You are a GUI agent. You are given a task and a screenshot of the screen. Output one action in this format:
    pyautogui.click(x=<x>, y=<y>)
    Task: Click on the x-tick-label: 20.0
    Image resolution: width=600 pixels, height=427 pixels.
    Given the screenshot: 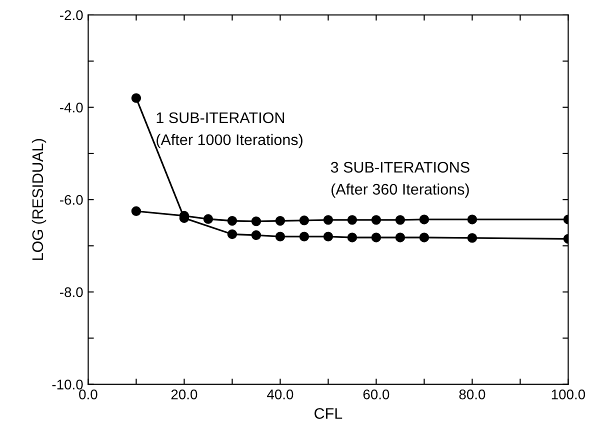 What is the action you would take?
    pyautogui.click(x=184, y=395)
    